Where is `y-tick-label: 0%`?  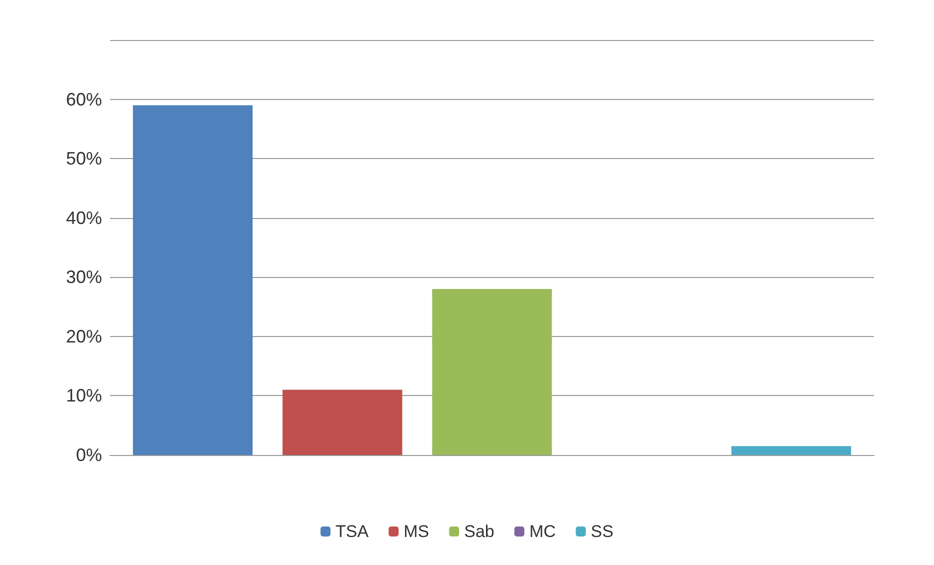 y-tick-label: 0% is located at coordinates (89, 455).